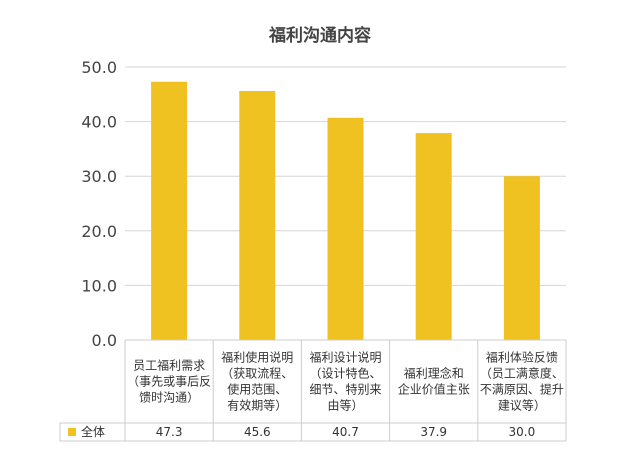 This screenshot has height=472, width=641. Describe the element at coordinates (99, 176) in the screenshot. I see `y-tick-label: 30.0` at that location.